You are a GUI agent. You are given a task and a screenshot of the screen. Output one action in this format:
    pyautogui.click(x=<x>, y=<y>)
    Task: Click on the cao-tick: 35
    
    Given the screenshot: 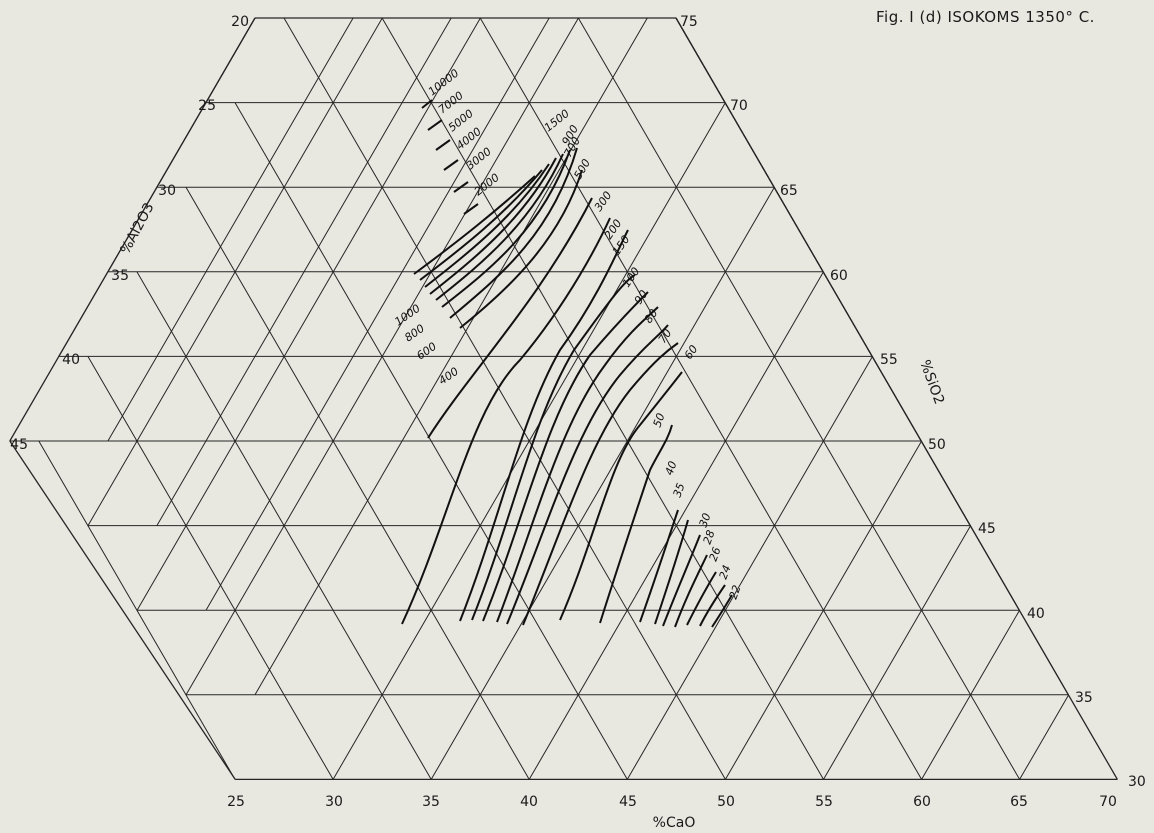 What is the action you would take?
    pyautogui.click(x=431, y=802)
    